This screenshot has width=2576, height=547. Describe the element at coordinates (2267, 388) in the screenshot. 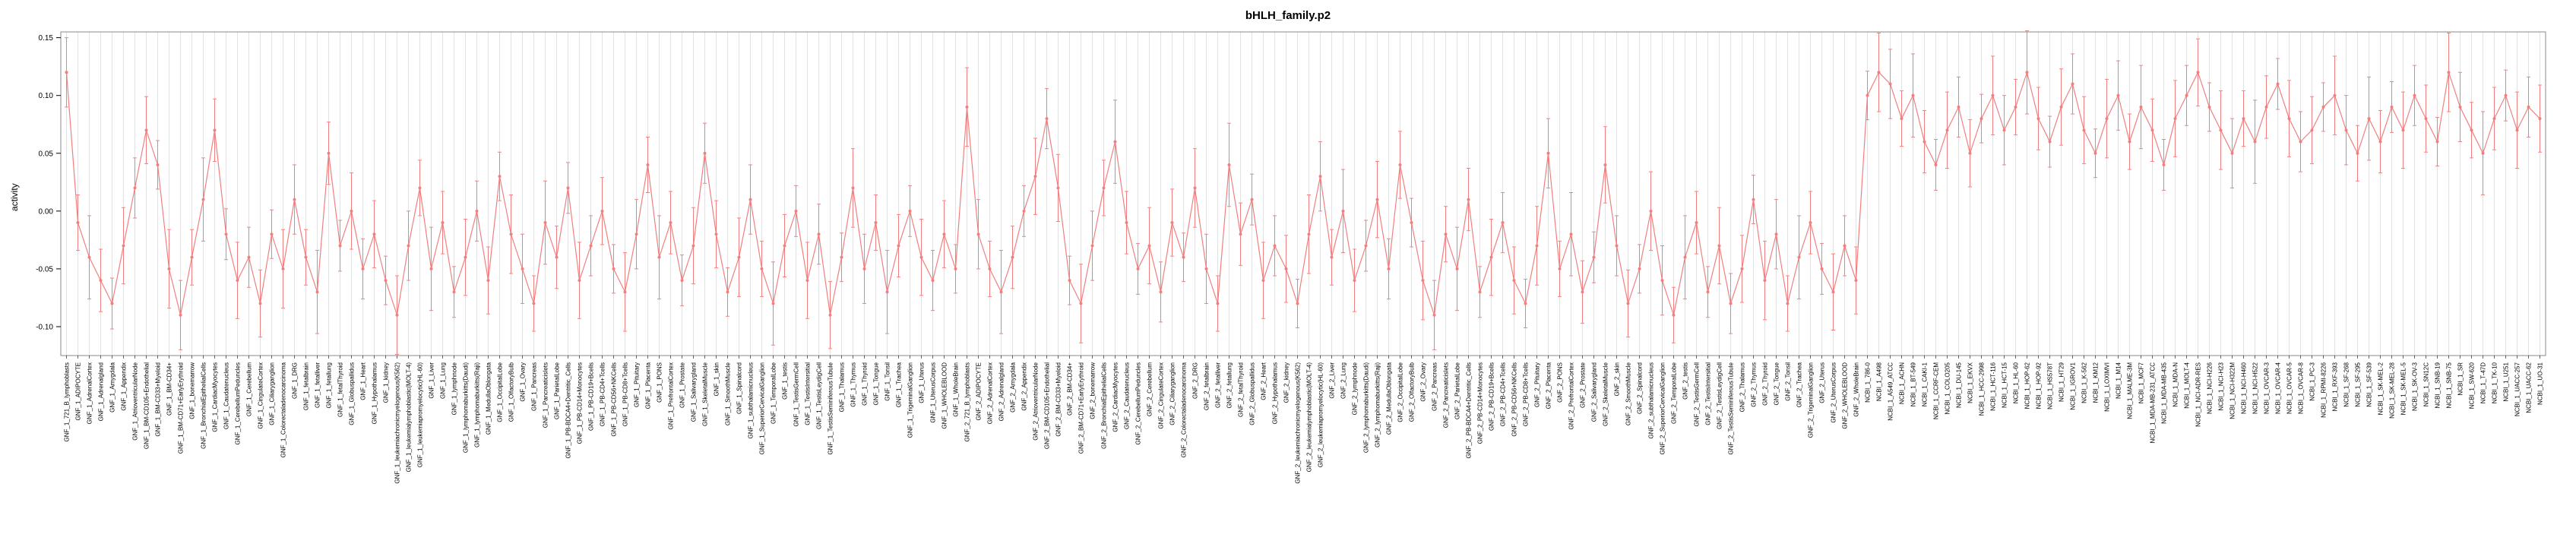

I see `x-tick-label: NCBI_1_OVCAR-3` at that location.